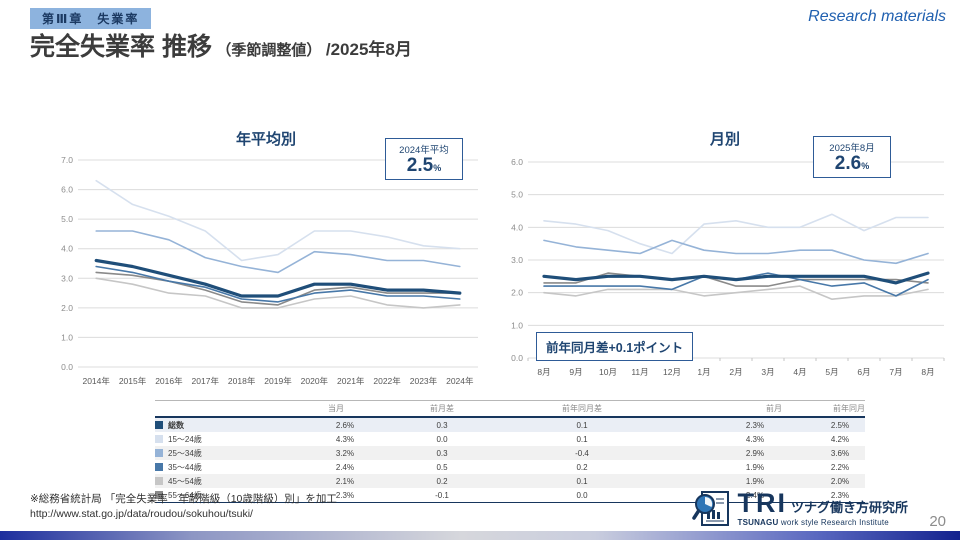 The height and width of the screenshot is (540, 960). Describe the element at coordinates (703, 372) in the screenshot. I see `svg-text: 1月` at that location.